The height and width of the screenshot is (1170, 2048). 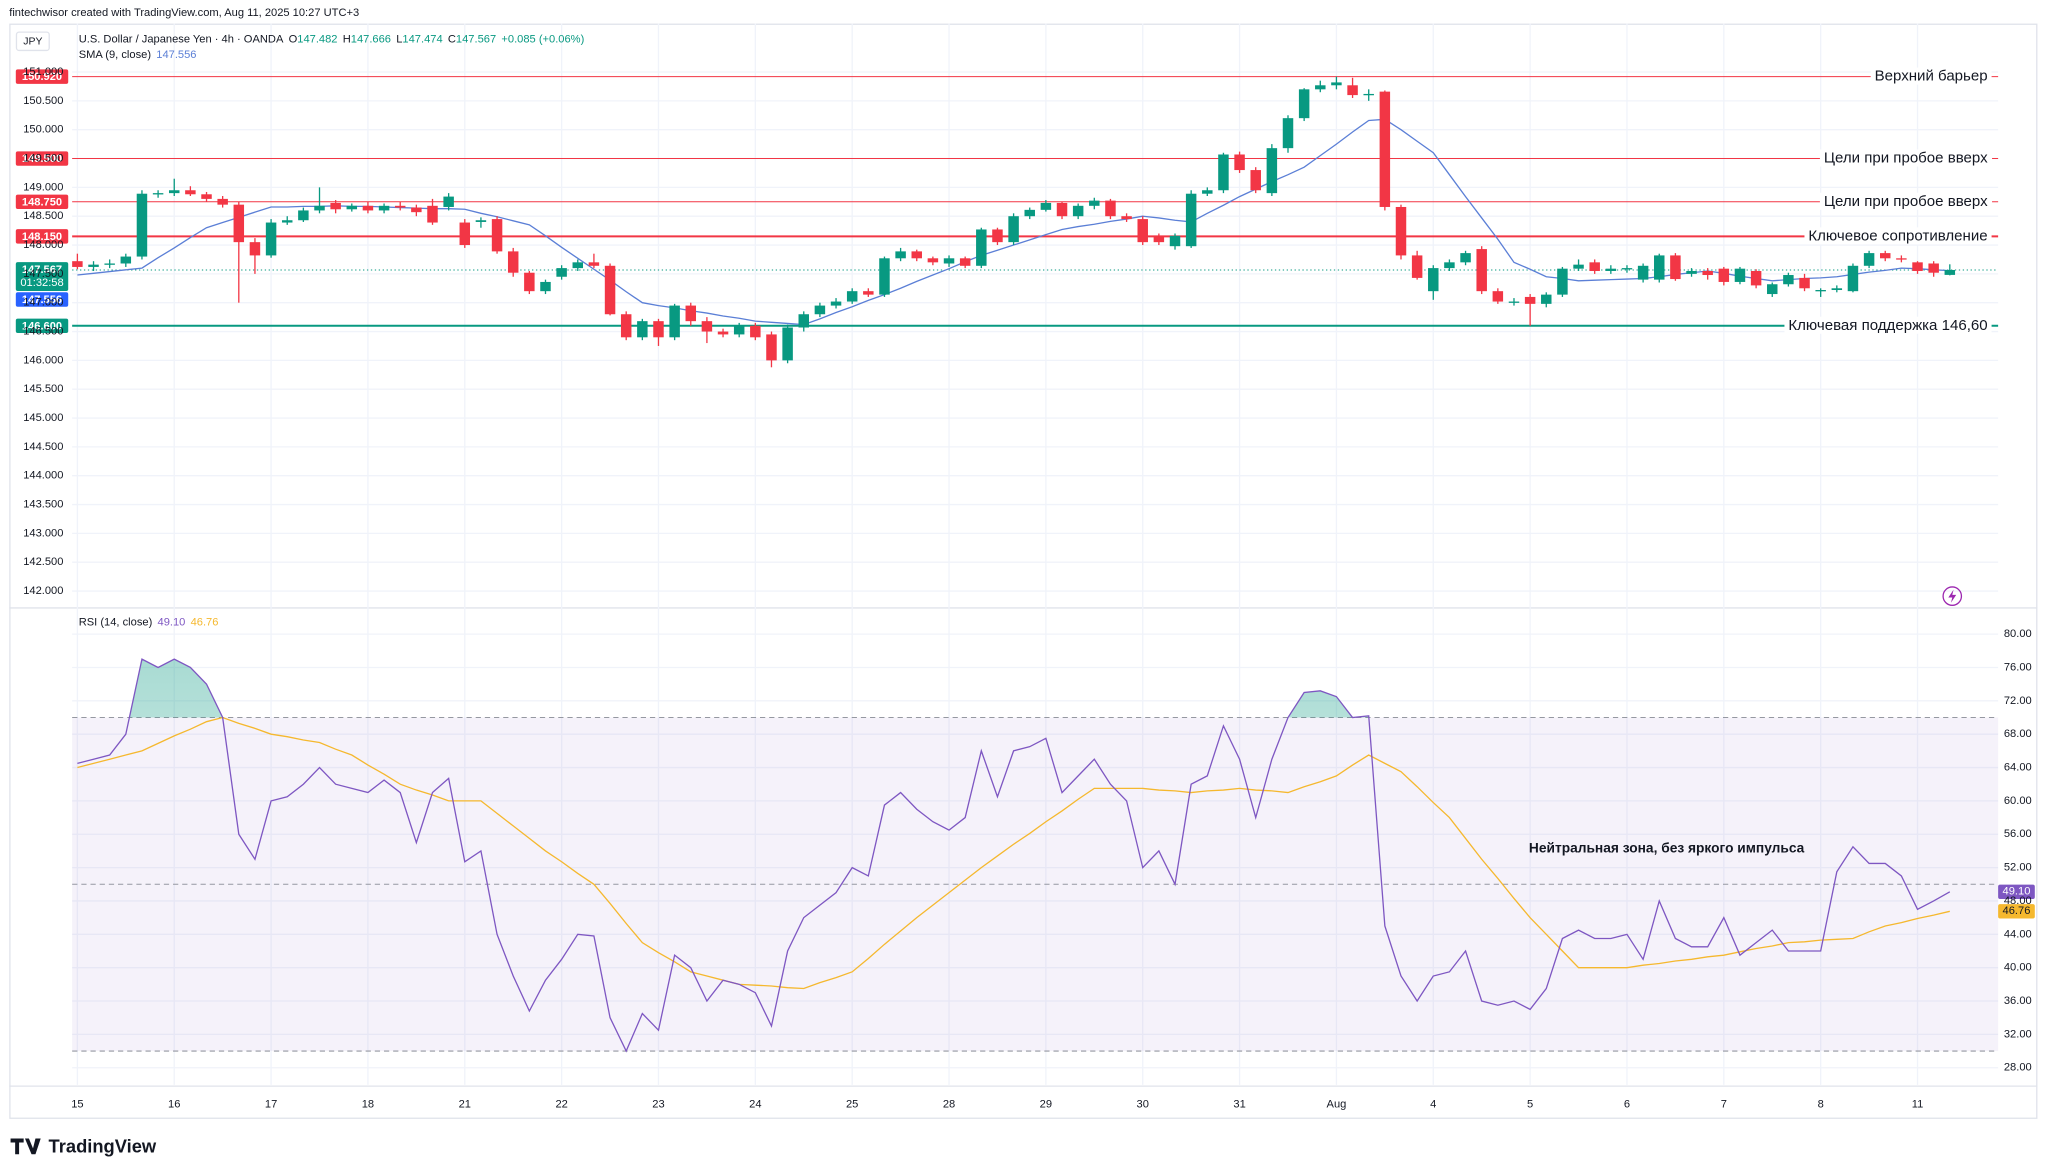 What do you see at coordinates (2018, 1001) in the screenshot?
I see `rsi-tick-label: 36.00` at bounding box center [2018, 1001].